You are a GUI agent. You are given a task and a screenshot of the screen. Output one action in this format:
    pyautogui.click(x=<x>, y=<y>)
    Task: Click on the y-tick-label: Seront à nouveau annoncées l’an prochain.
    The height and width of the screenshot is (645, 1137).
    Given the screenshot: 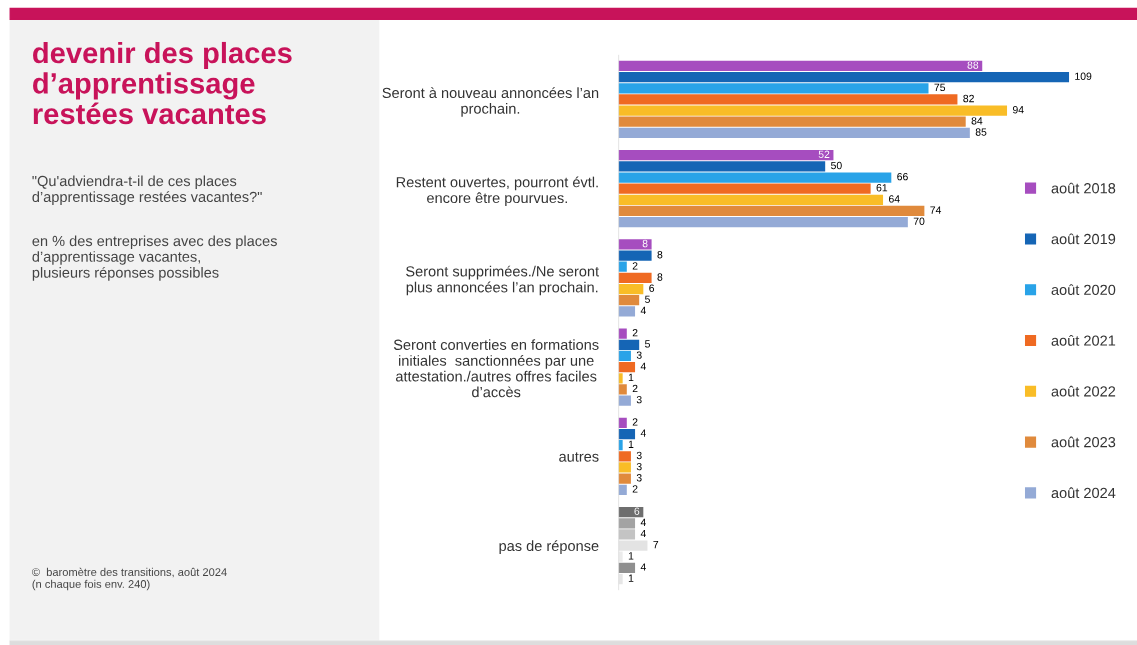 What is the action you would take?
    pyautogui.click(x=490, y=102)
    